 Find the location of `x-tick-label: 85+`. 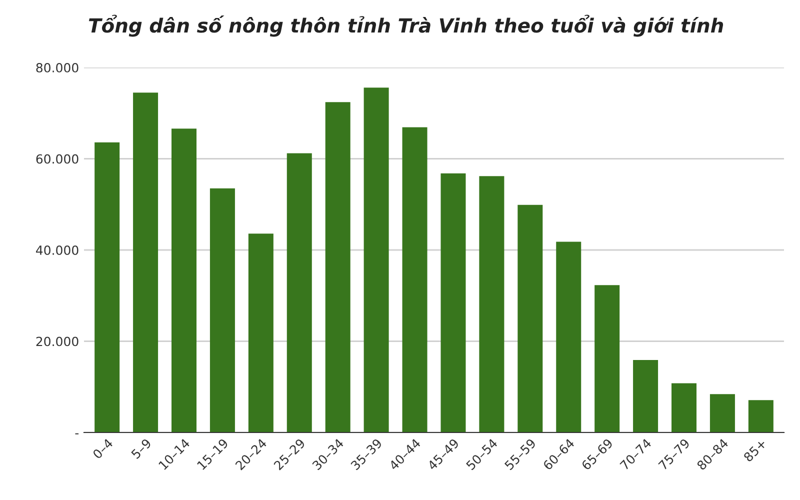

x-tick-label: 85+ is located at coordinates (755, 450).